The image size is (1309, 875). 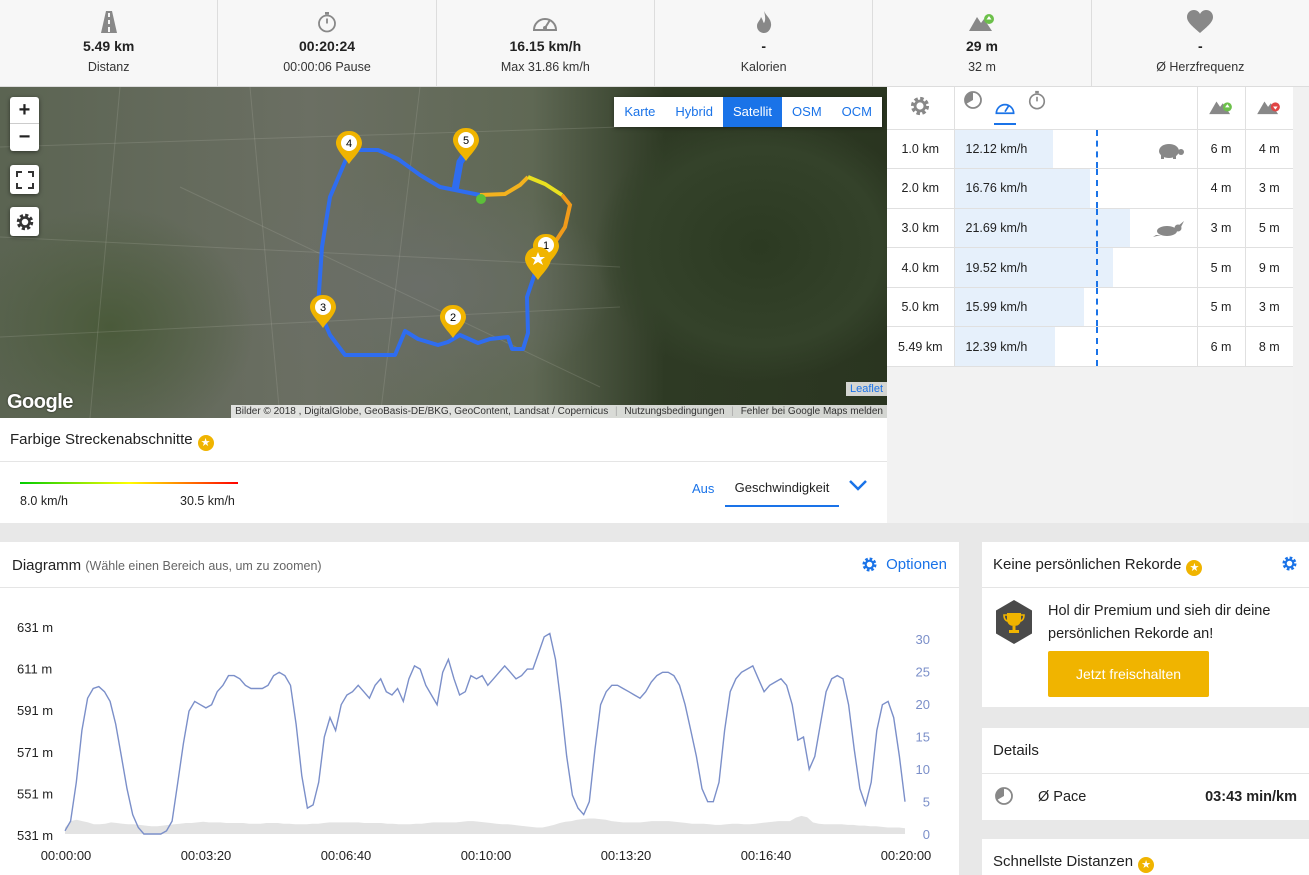 What do you see at coordinates (926, 802) in the screenshot?
I see `y-right-tick: 5` at bounding box center [926, 802].